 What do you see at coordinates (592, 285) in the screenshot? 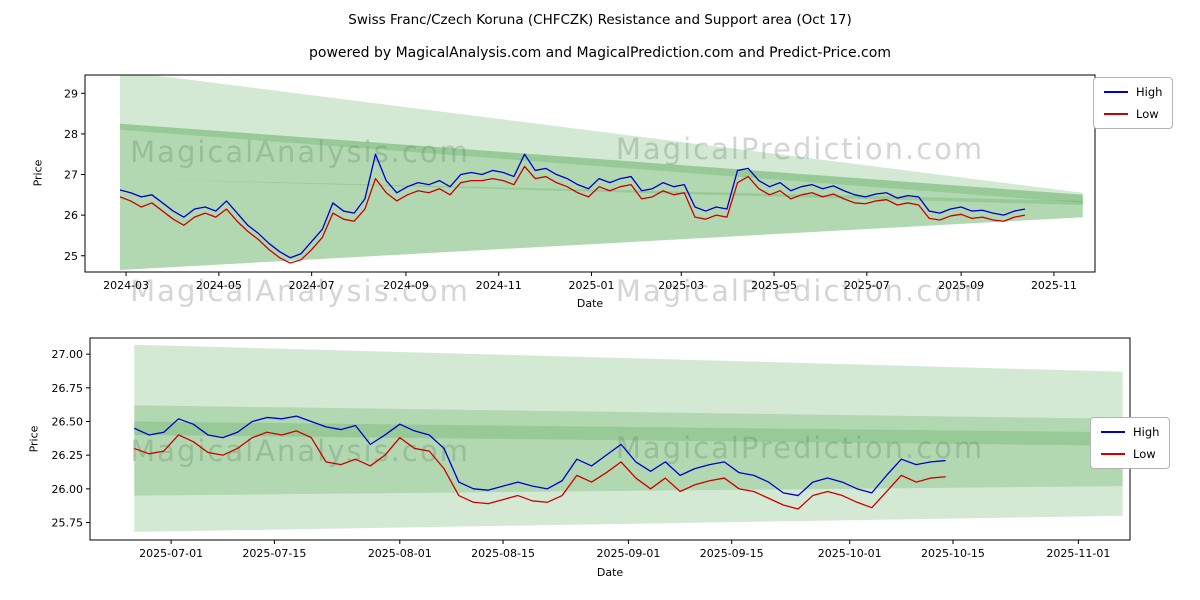
I see `x-tick-label: 2025-01` at bounding box center [592, 285].